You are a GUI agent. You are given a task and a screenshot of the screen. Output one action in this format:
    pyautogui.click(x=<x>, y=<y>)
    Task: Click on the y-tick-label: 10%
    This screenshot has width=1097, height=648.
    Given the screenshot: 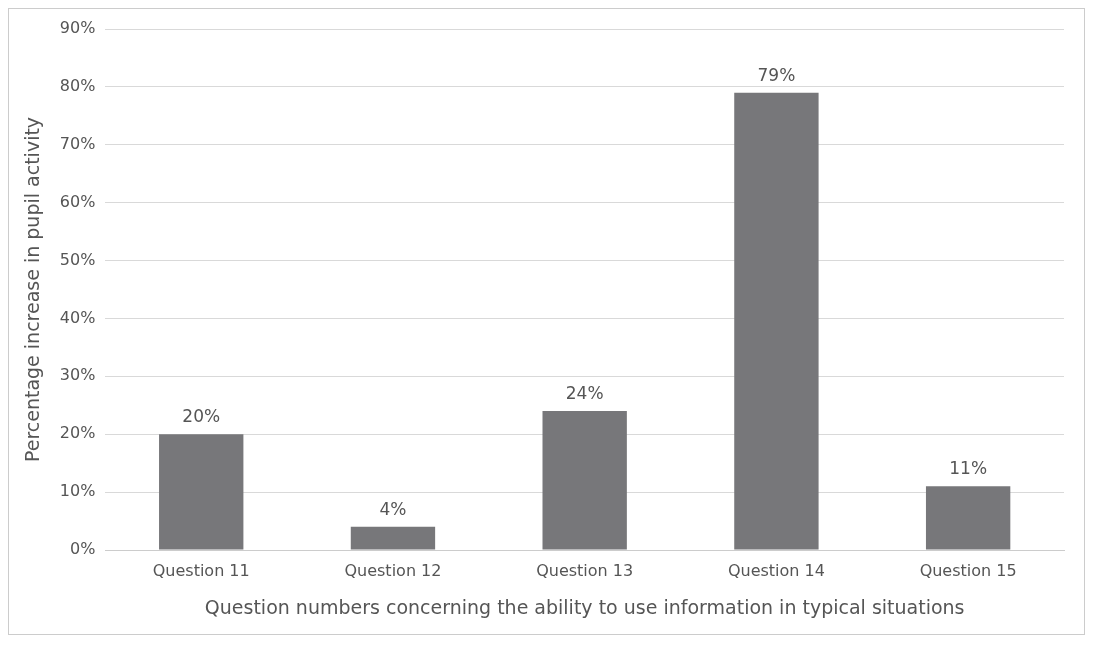 What is the action you would take?
    pyautogui.click(x=77, y=491)
    